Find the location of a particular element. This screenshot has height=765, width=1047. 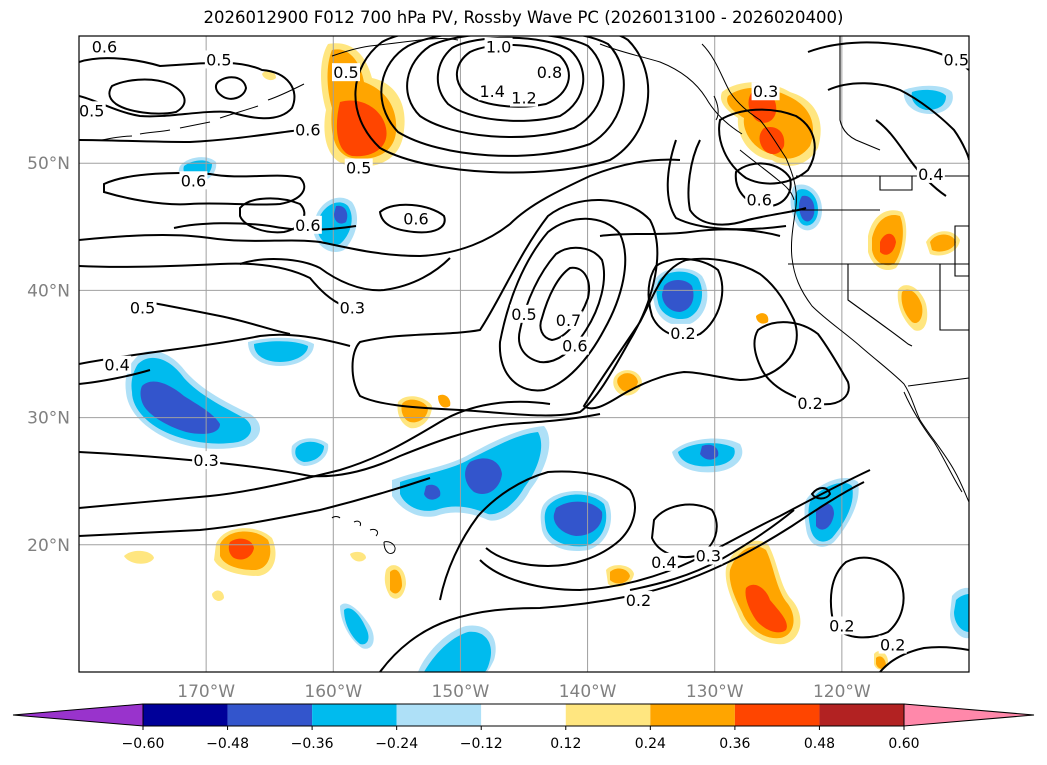

political-borders is located at coordinates (878, 211).